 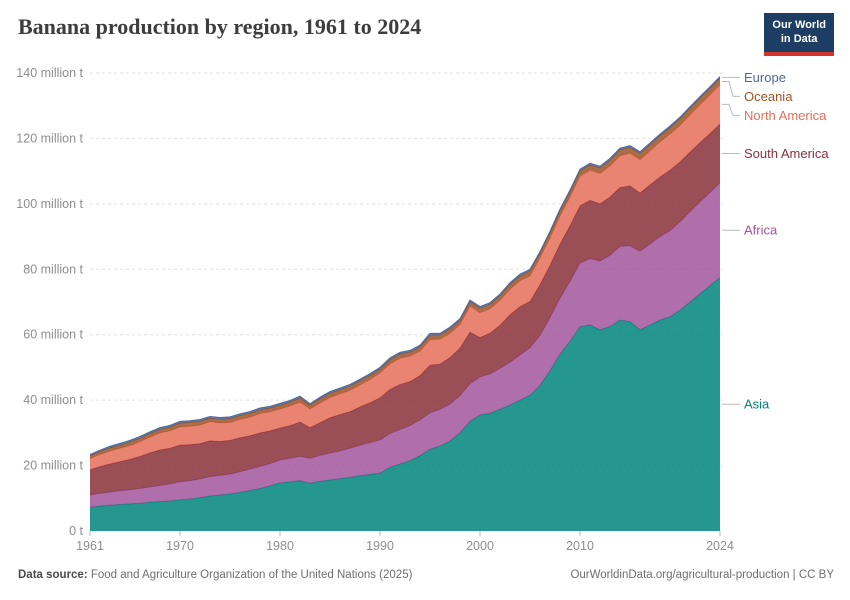 I want to click on legend-label-europe: Europe, so click(x=765, y=77).